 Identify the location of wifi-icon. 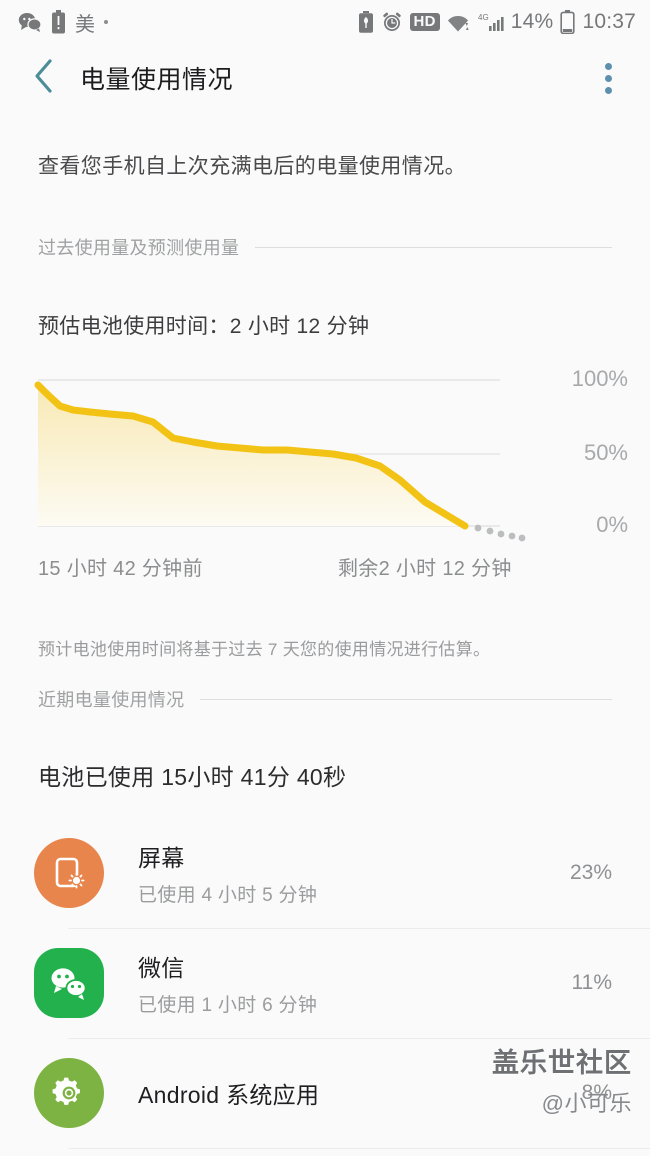
(459, 22).